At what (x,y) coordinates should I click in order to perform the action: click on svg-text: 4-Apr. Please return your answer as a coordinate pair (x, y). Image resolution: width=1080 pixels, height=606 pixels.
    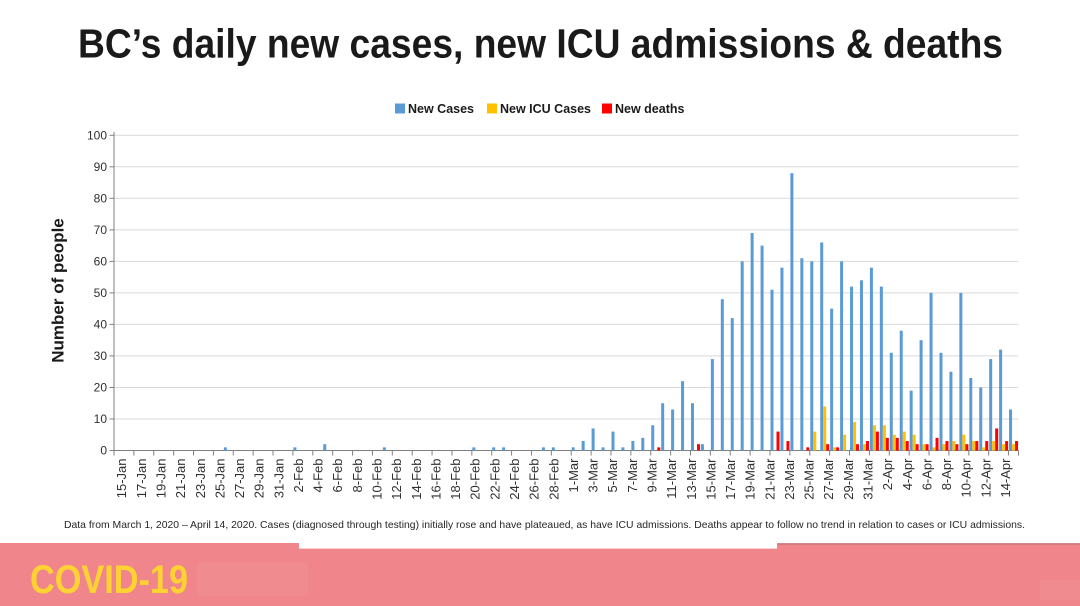
    Looking at the image, I should click on (907, 474).